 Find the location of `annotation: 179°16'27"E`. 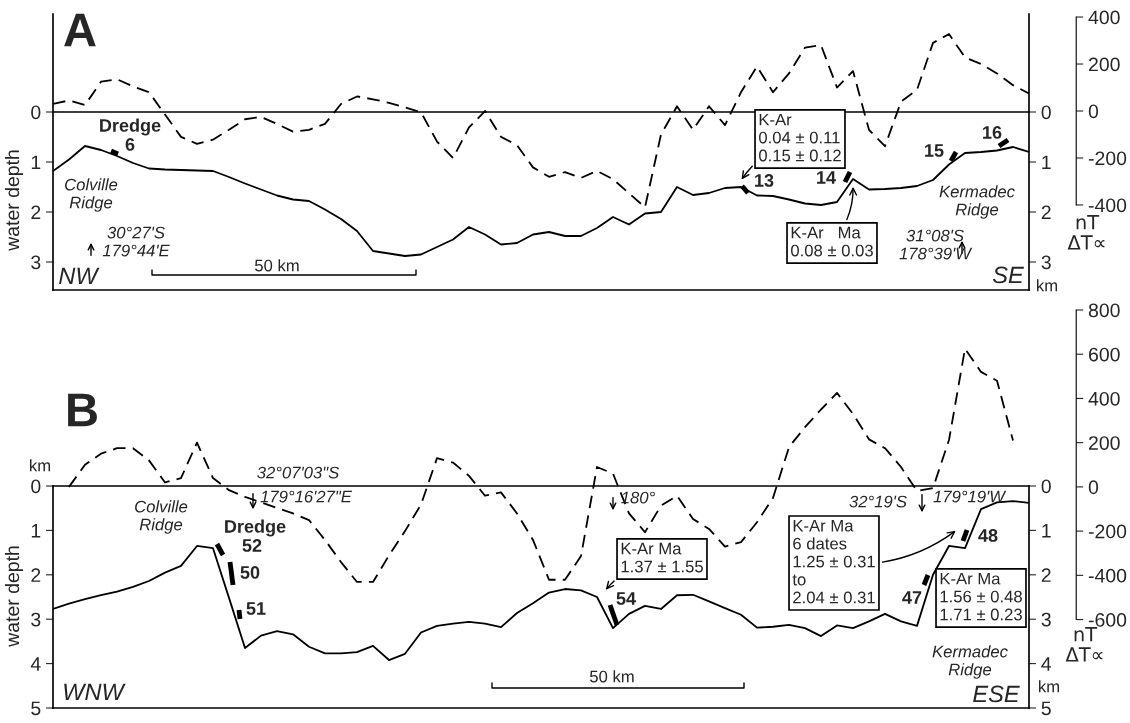

annotation: 179°16'27"E is located at coordinates (306, 496).